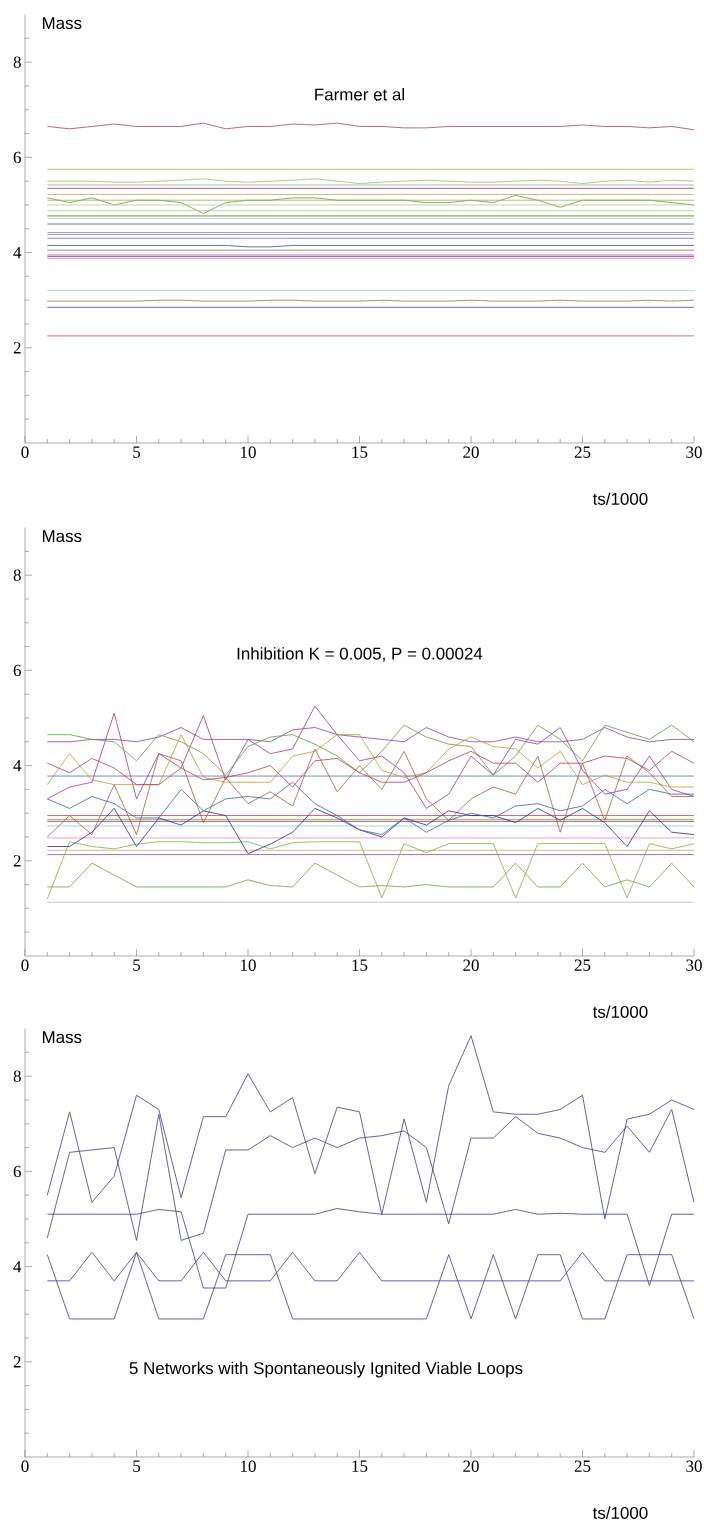  I want to click on text: 5 Networks with Spontaneously Ignited Viable Loops, so click(326, 1369).